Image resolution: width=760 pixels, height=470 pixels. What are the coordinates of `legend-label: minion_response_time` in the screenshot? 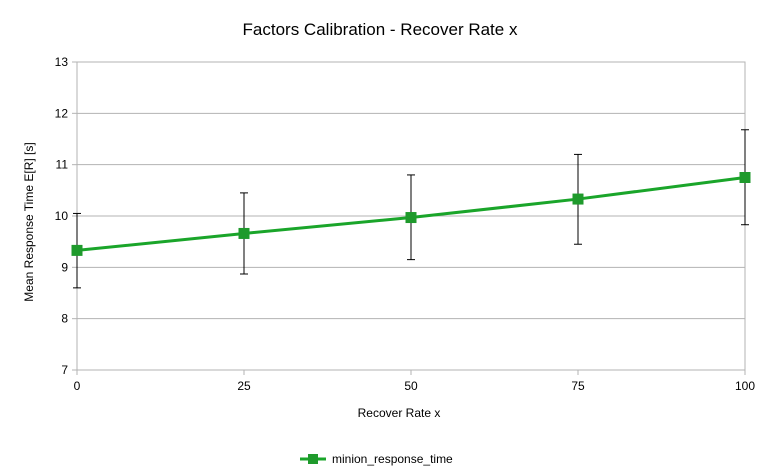 It's located at (392, 459).